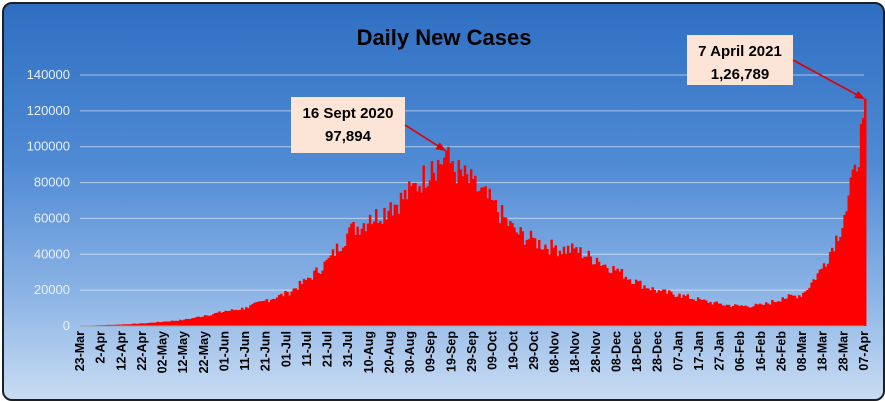 This screenshot has height=401, width=885. Describe the element at coordinates (52, 217) in the screenshot. I see `y-tick-label: 60000` at that location.